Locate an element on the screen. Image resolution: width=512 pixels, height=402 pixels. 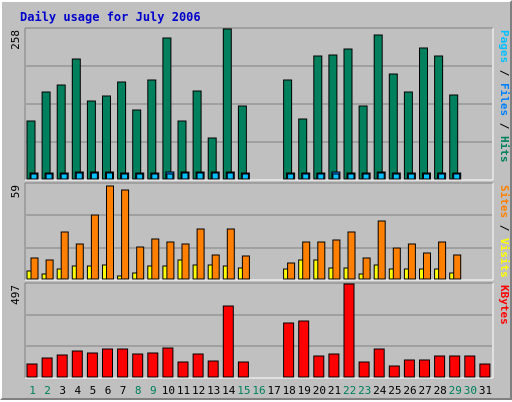
day-label-12: 12 is located at coordinates (198, 390).